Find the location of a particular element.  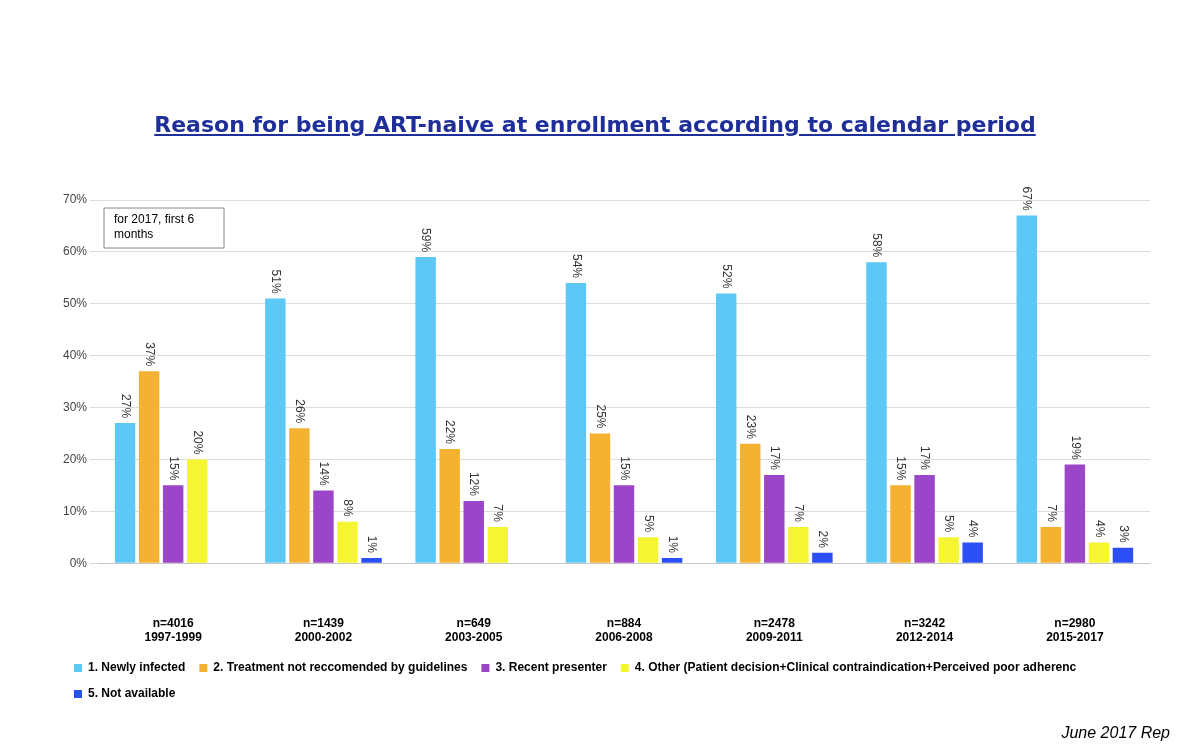

data-label: 26% is located at coordinates (300, 411).